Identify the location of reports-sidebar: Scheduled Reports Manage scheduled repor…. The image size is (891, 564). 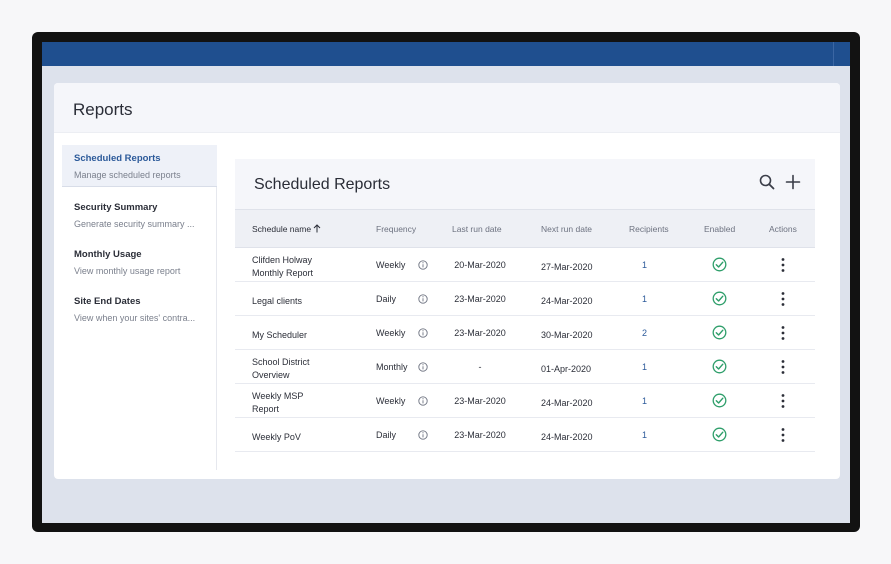
(139, 307).